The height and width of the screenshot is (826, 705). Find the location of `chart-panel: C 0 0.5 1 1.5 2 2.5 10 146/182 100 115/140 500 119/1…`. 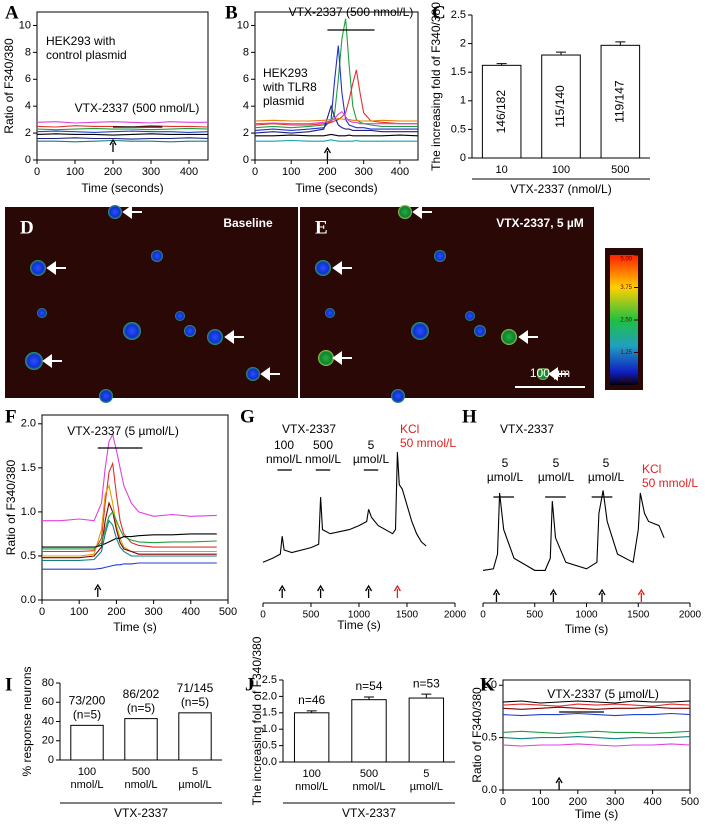

chart-panel: C 0 0.5 1 1.5 2 2.5 10 146/182 100 115/140 500 119/1… is located at coordinates (539, 99).